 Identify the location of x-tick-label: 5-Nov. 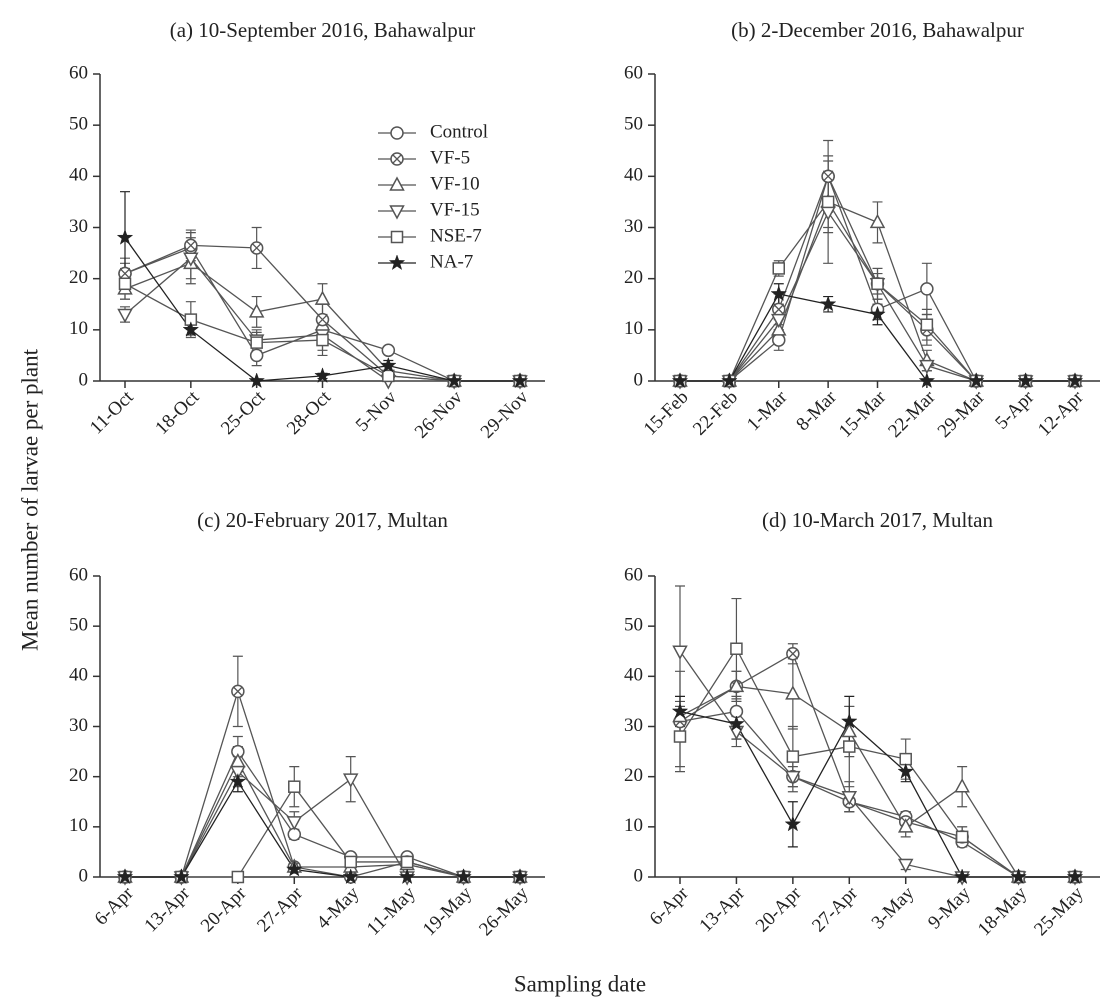
(377, 411).